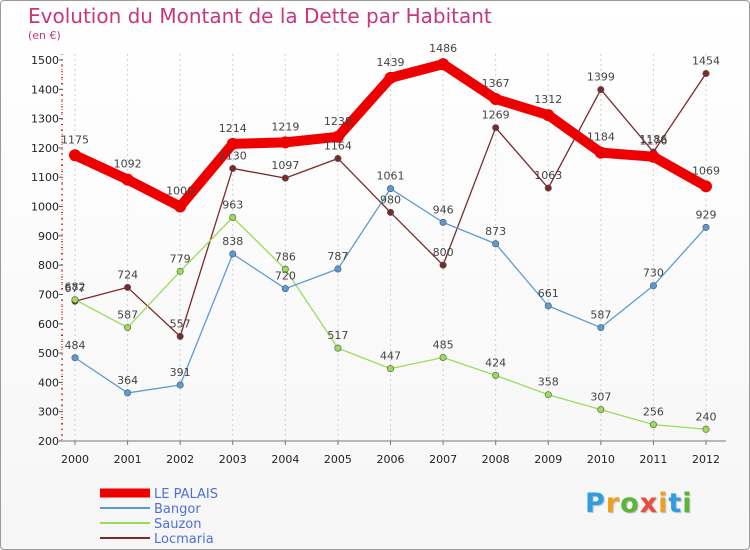 This screenshot has width=750, height=550. What do you see at coordinates (184, 539) in the screenshot?
I see `legend-label-locmaria: Locmaria` at bounding box center [184, 539].